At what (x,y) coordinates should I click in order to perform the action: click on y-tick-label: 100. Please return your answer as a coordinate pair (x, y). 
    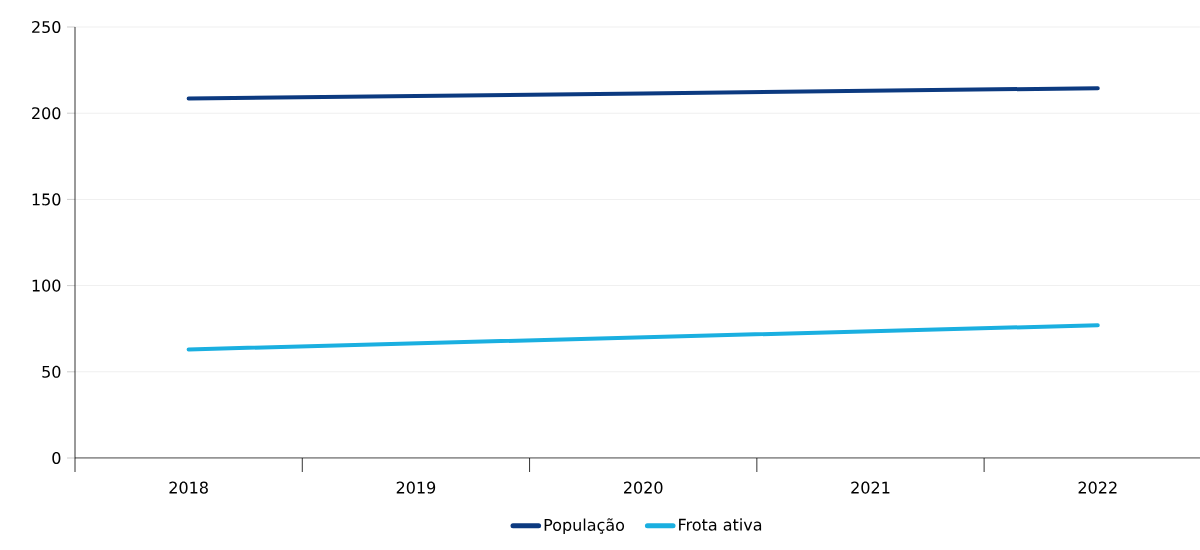
    Looking at the image, I should click on (46, 285).